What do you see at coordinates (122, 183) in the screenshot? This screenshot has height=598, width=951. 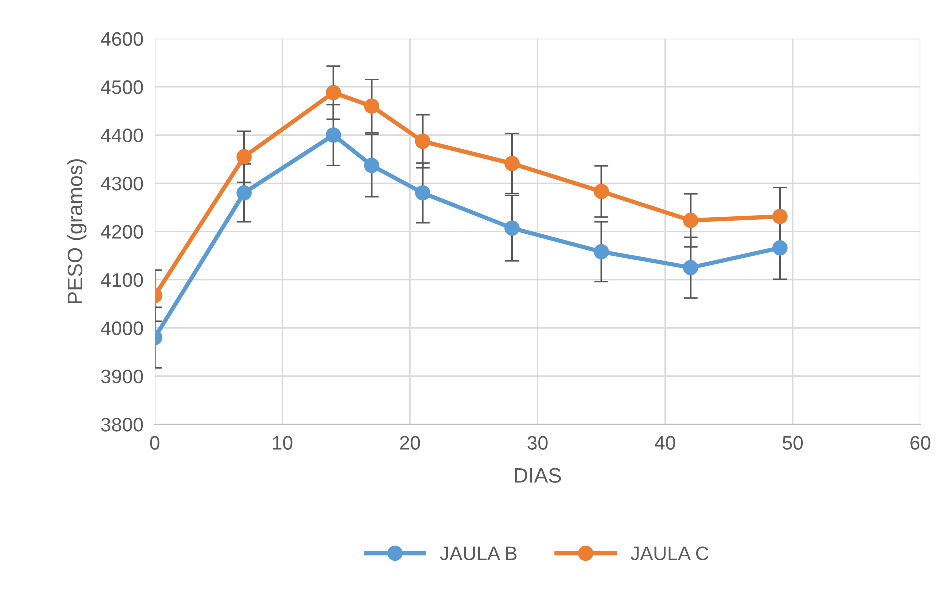 I see `y-tick-label: 4300` at bounding box center [122, 183].